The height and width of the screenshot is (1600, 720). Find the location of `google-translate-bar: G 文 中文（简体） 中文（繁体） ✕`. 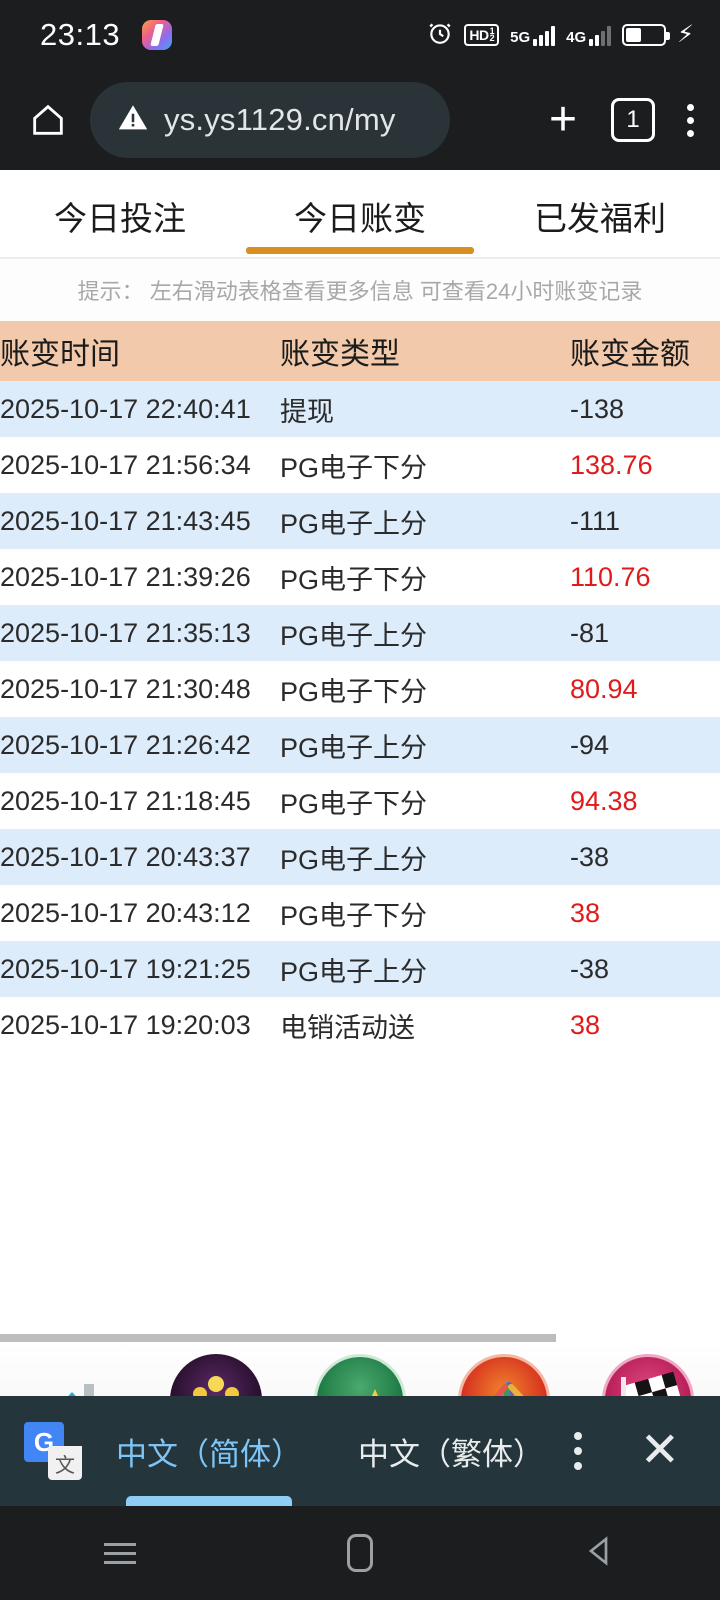

google-translate-bar: G 文 中文（简体） 中文（繁体） ✕ is located at coordinates (360, 1451).